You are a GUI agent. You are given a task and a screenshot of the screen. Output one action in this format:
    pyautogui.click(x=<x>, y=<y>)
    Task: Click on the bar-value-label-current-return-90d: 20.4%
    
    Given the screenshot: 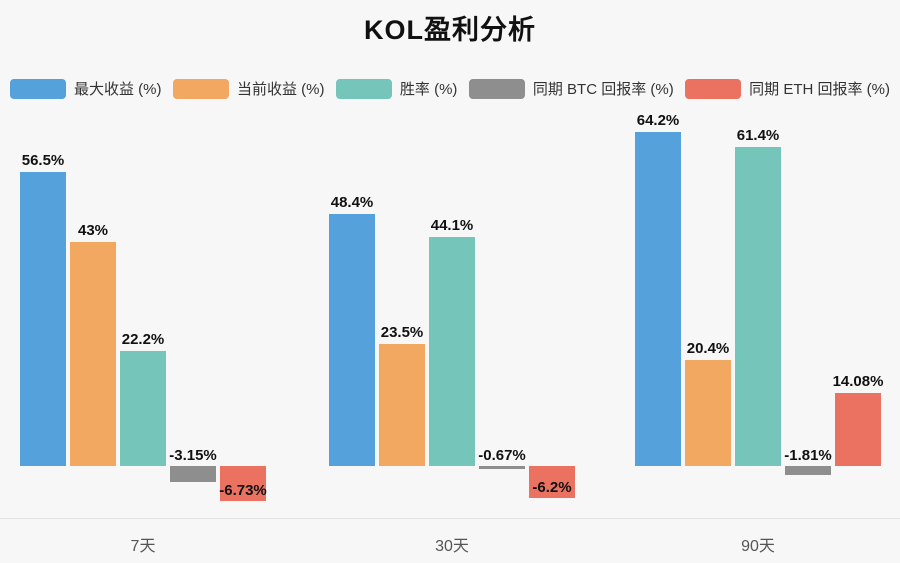 What is the action you would take?
    pyautogui.click(x=708, y=348)
    